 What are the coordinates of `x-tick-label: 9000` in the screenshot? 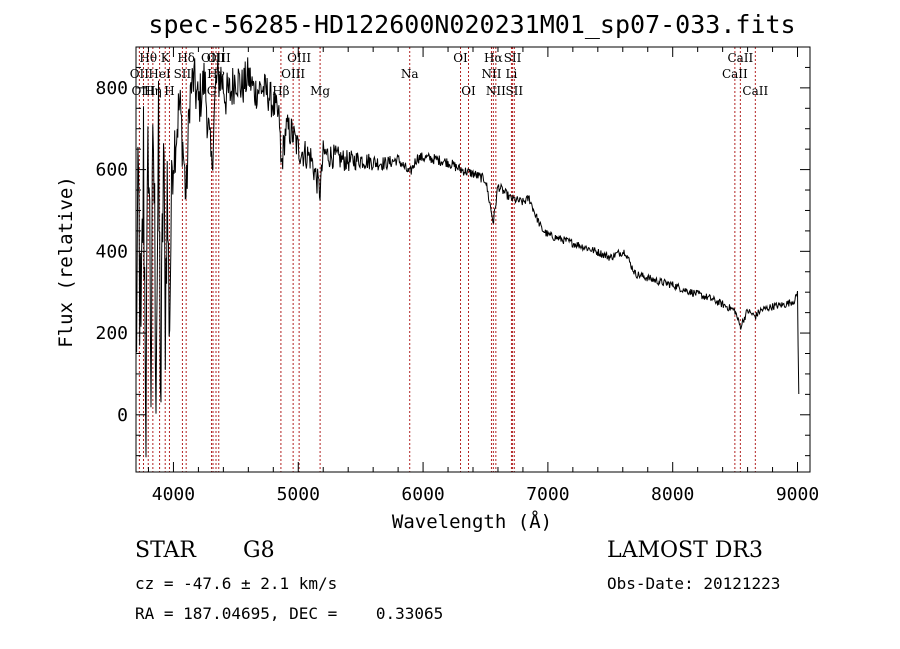 It's located at (797, 494).